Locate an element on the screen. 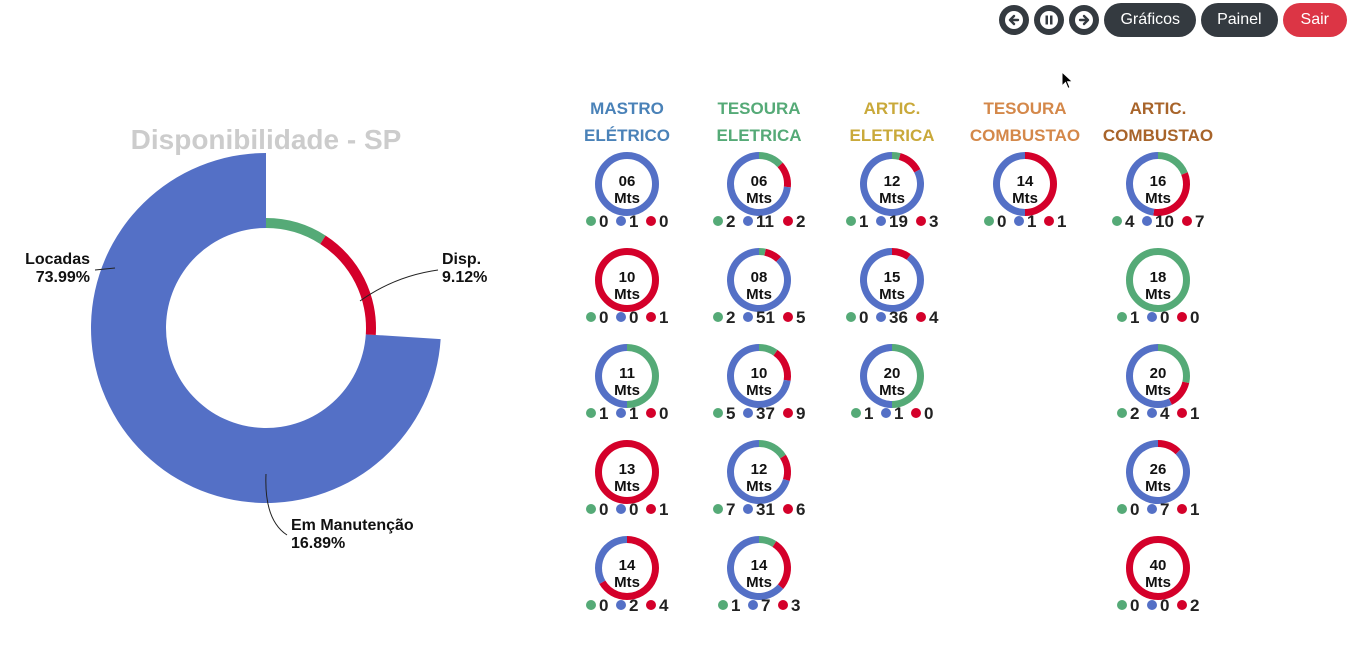  painel-button: Painel is located at coordinates (1239, 20).